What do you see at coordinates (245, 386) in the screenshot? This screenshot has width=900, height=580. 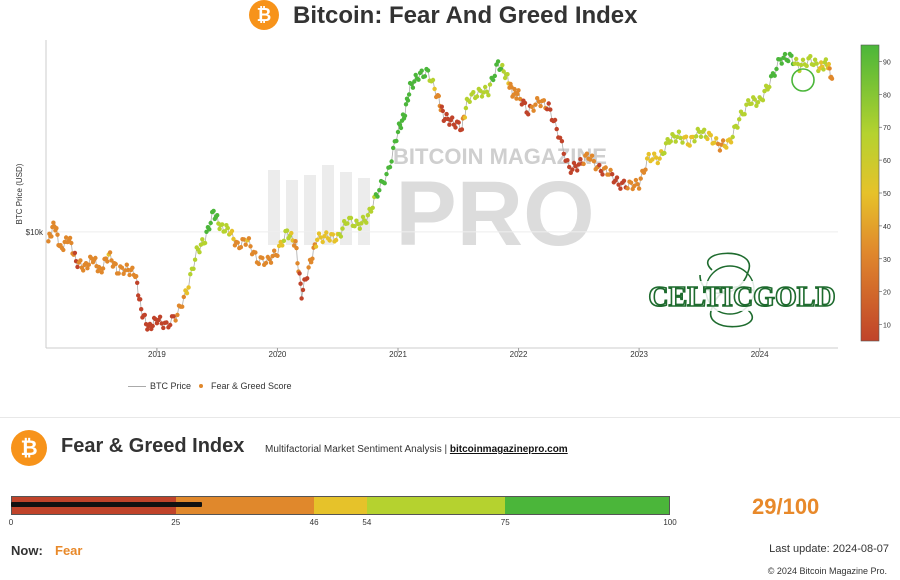 I see `legend-fear-greed: Fear & Greed Score` at bounding box center [245, 386].